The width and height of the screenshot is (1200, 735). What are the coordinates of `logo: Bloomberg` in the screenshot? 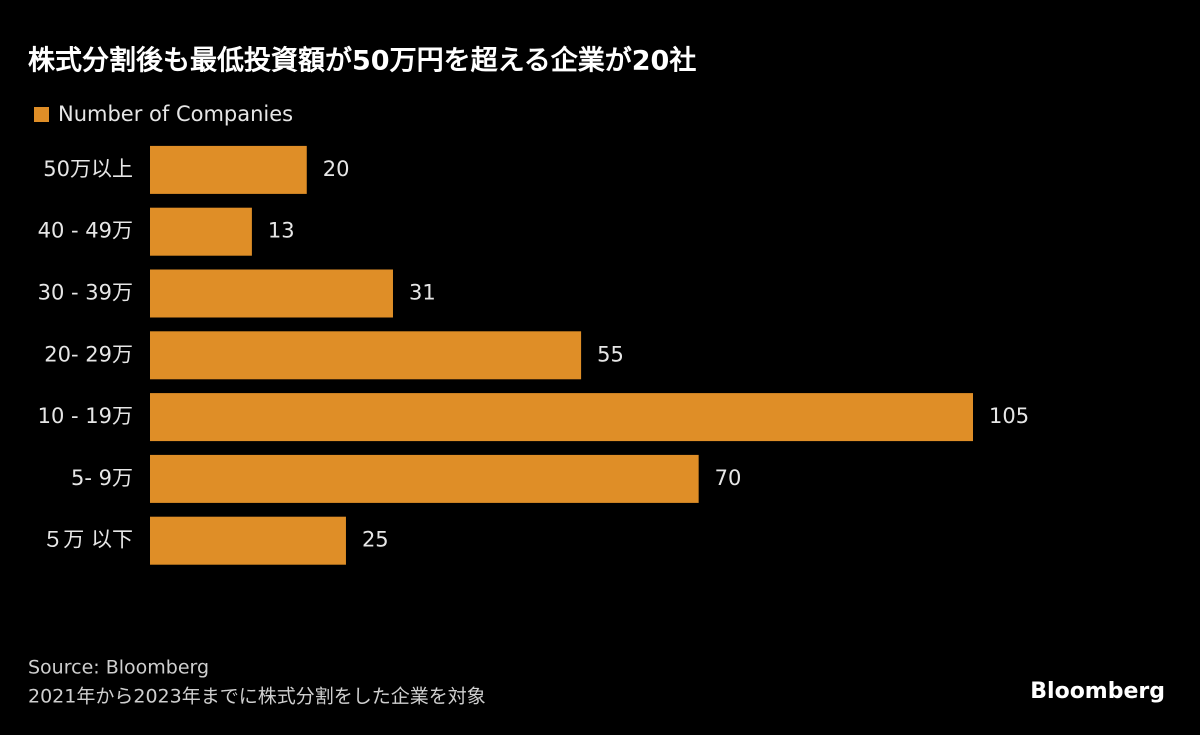 It's located at (1097, 691).